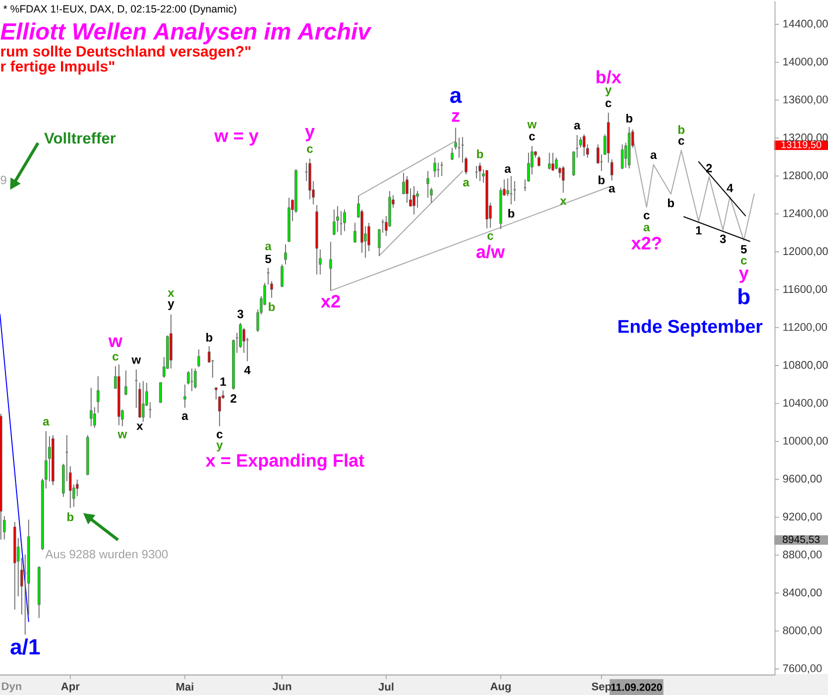  I want to click on y-tick-label: 9200,00, so click(802, 517).